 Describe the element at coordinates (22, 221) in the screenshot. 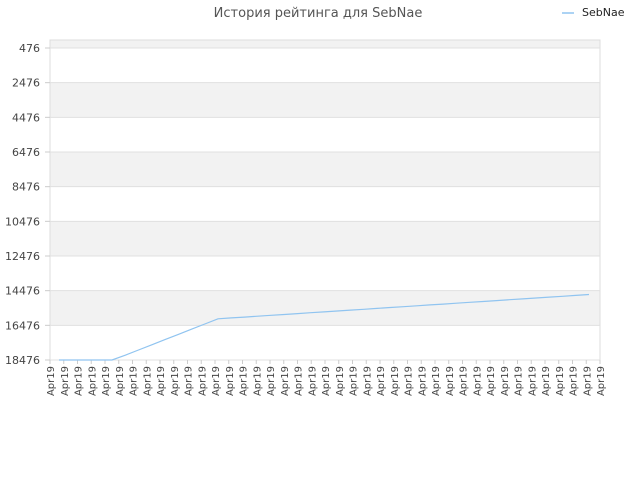

I see `y-tick-label: 10476` at that location.